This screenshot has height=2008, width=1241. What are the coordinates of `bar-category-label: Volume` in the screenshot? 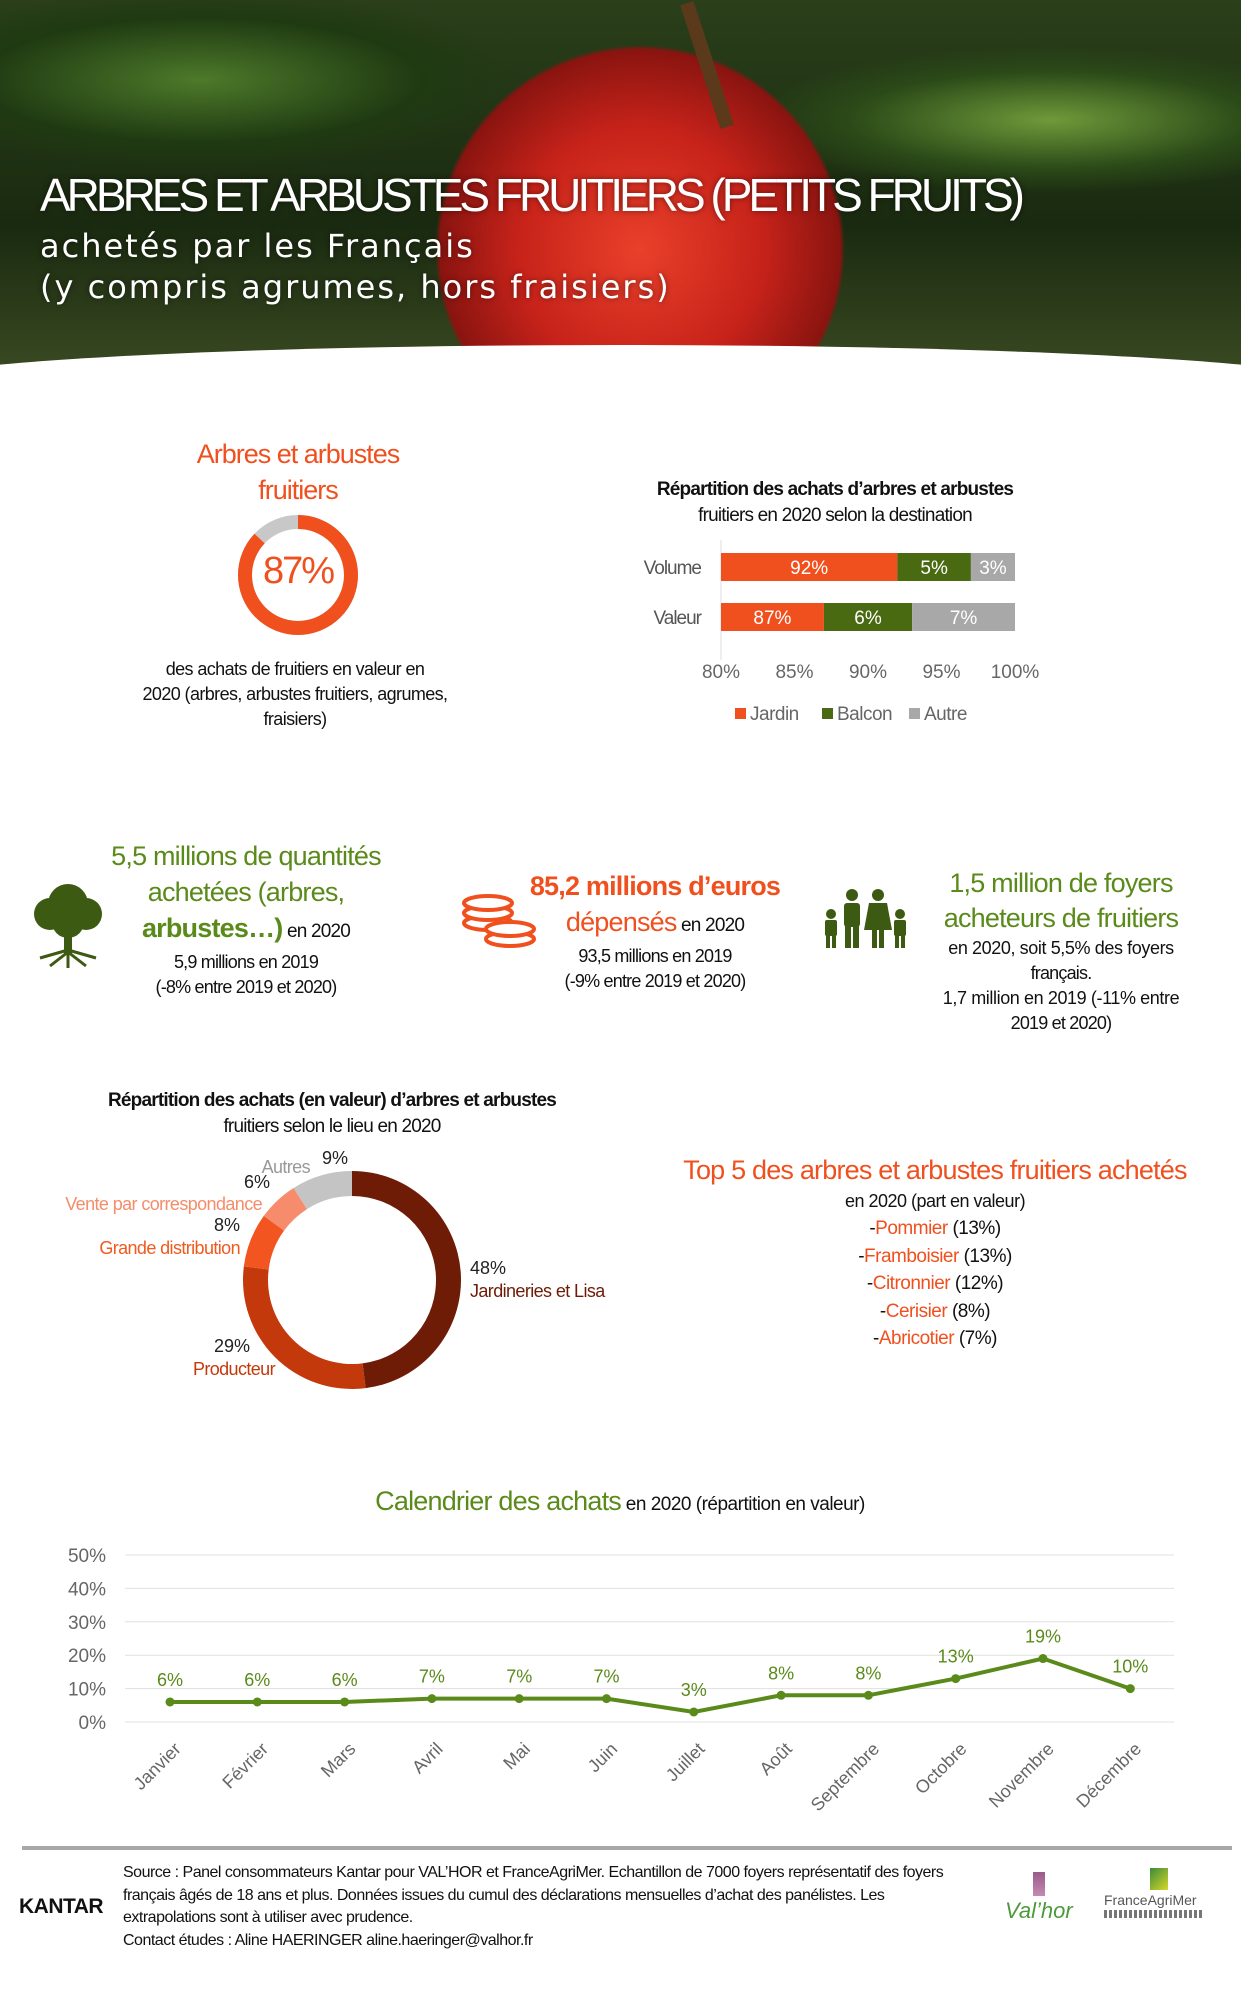 It's located at (673, 568).